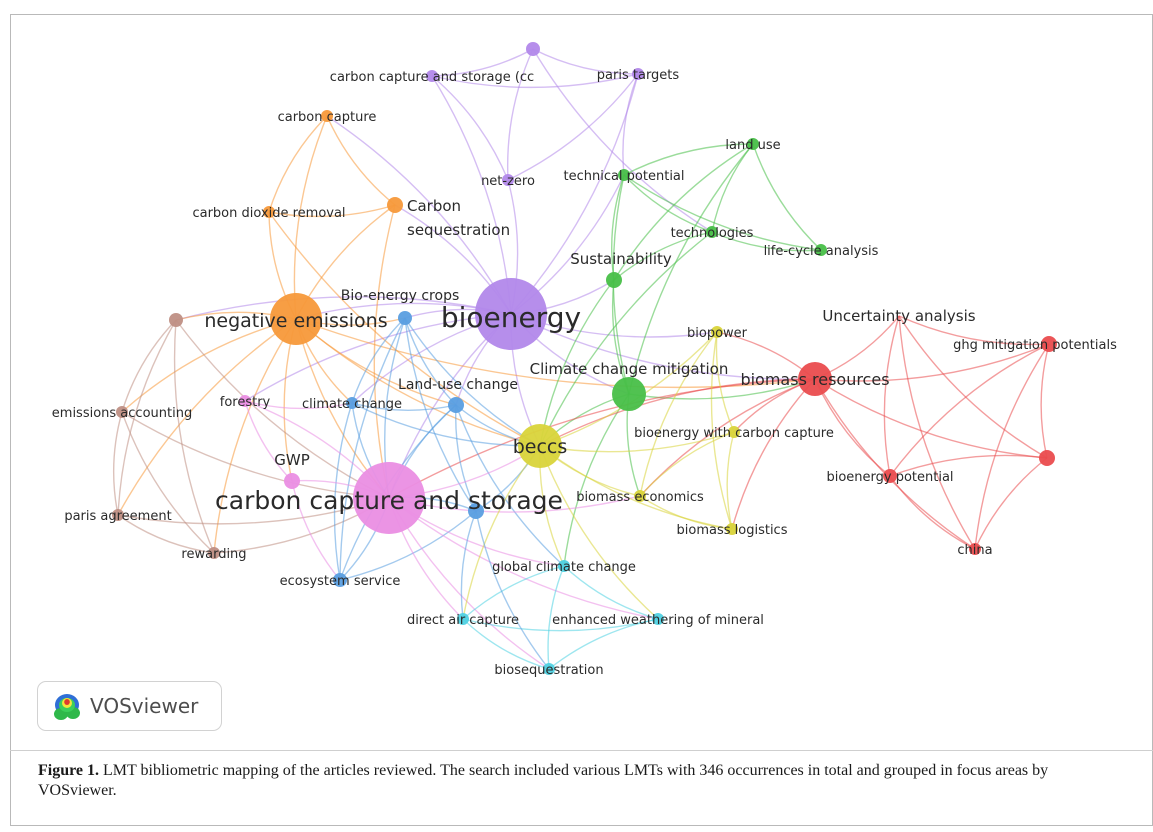  Describe the element at coordinates (118, 515) in the screenshot. I see `node-paris-agreement` at that location.